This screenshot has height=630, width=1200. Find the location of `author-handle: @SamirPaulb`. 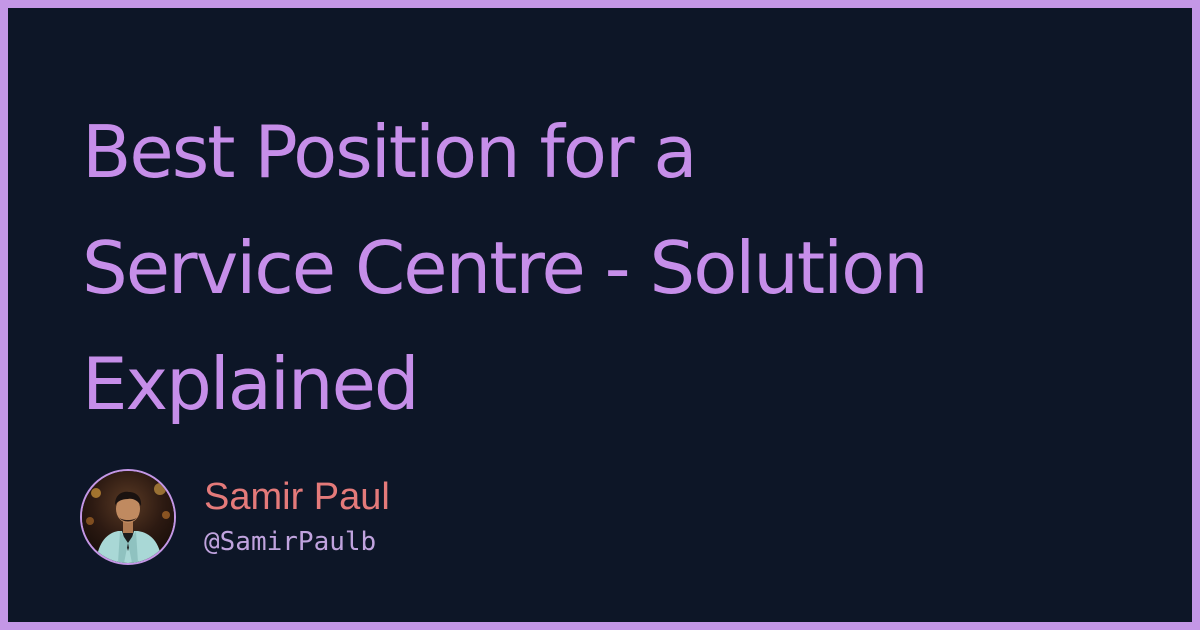

author-handle: @SamirPaulb is located at coordinates (290, 542).